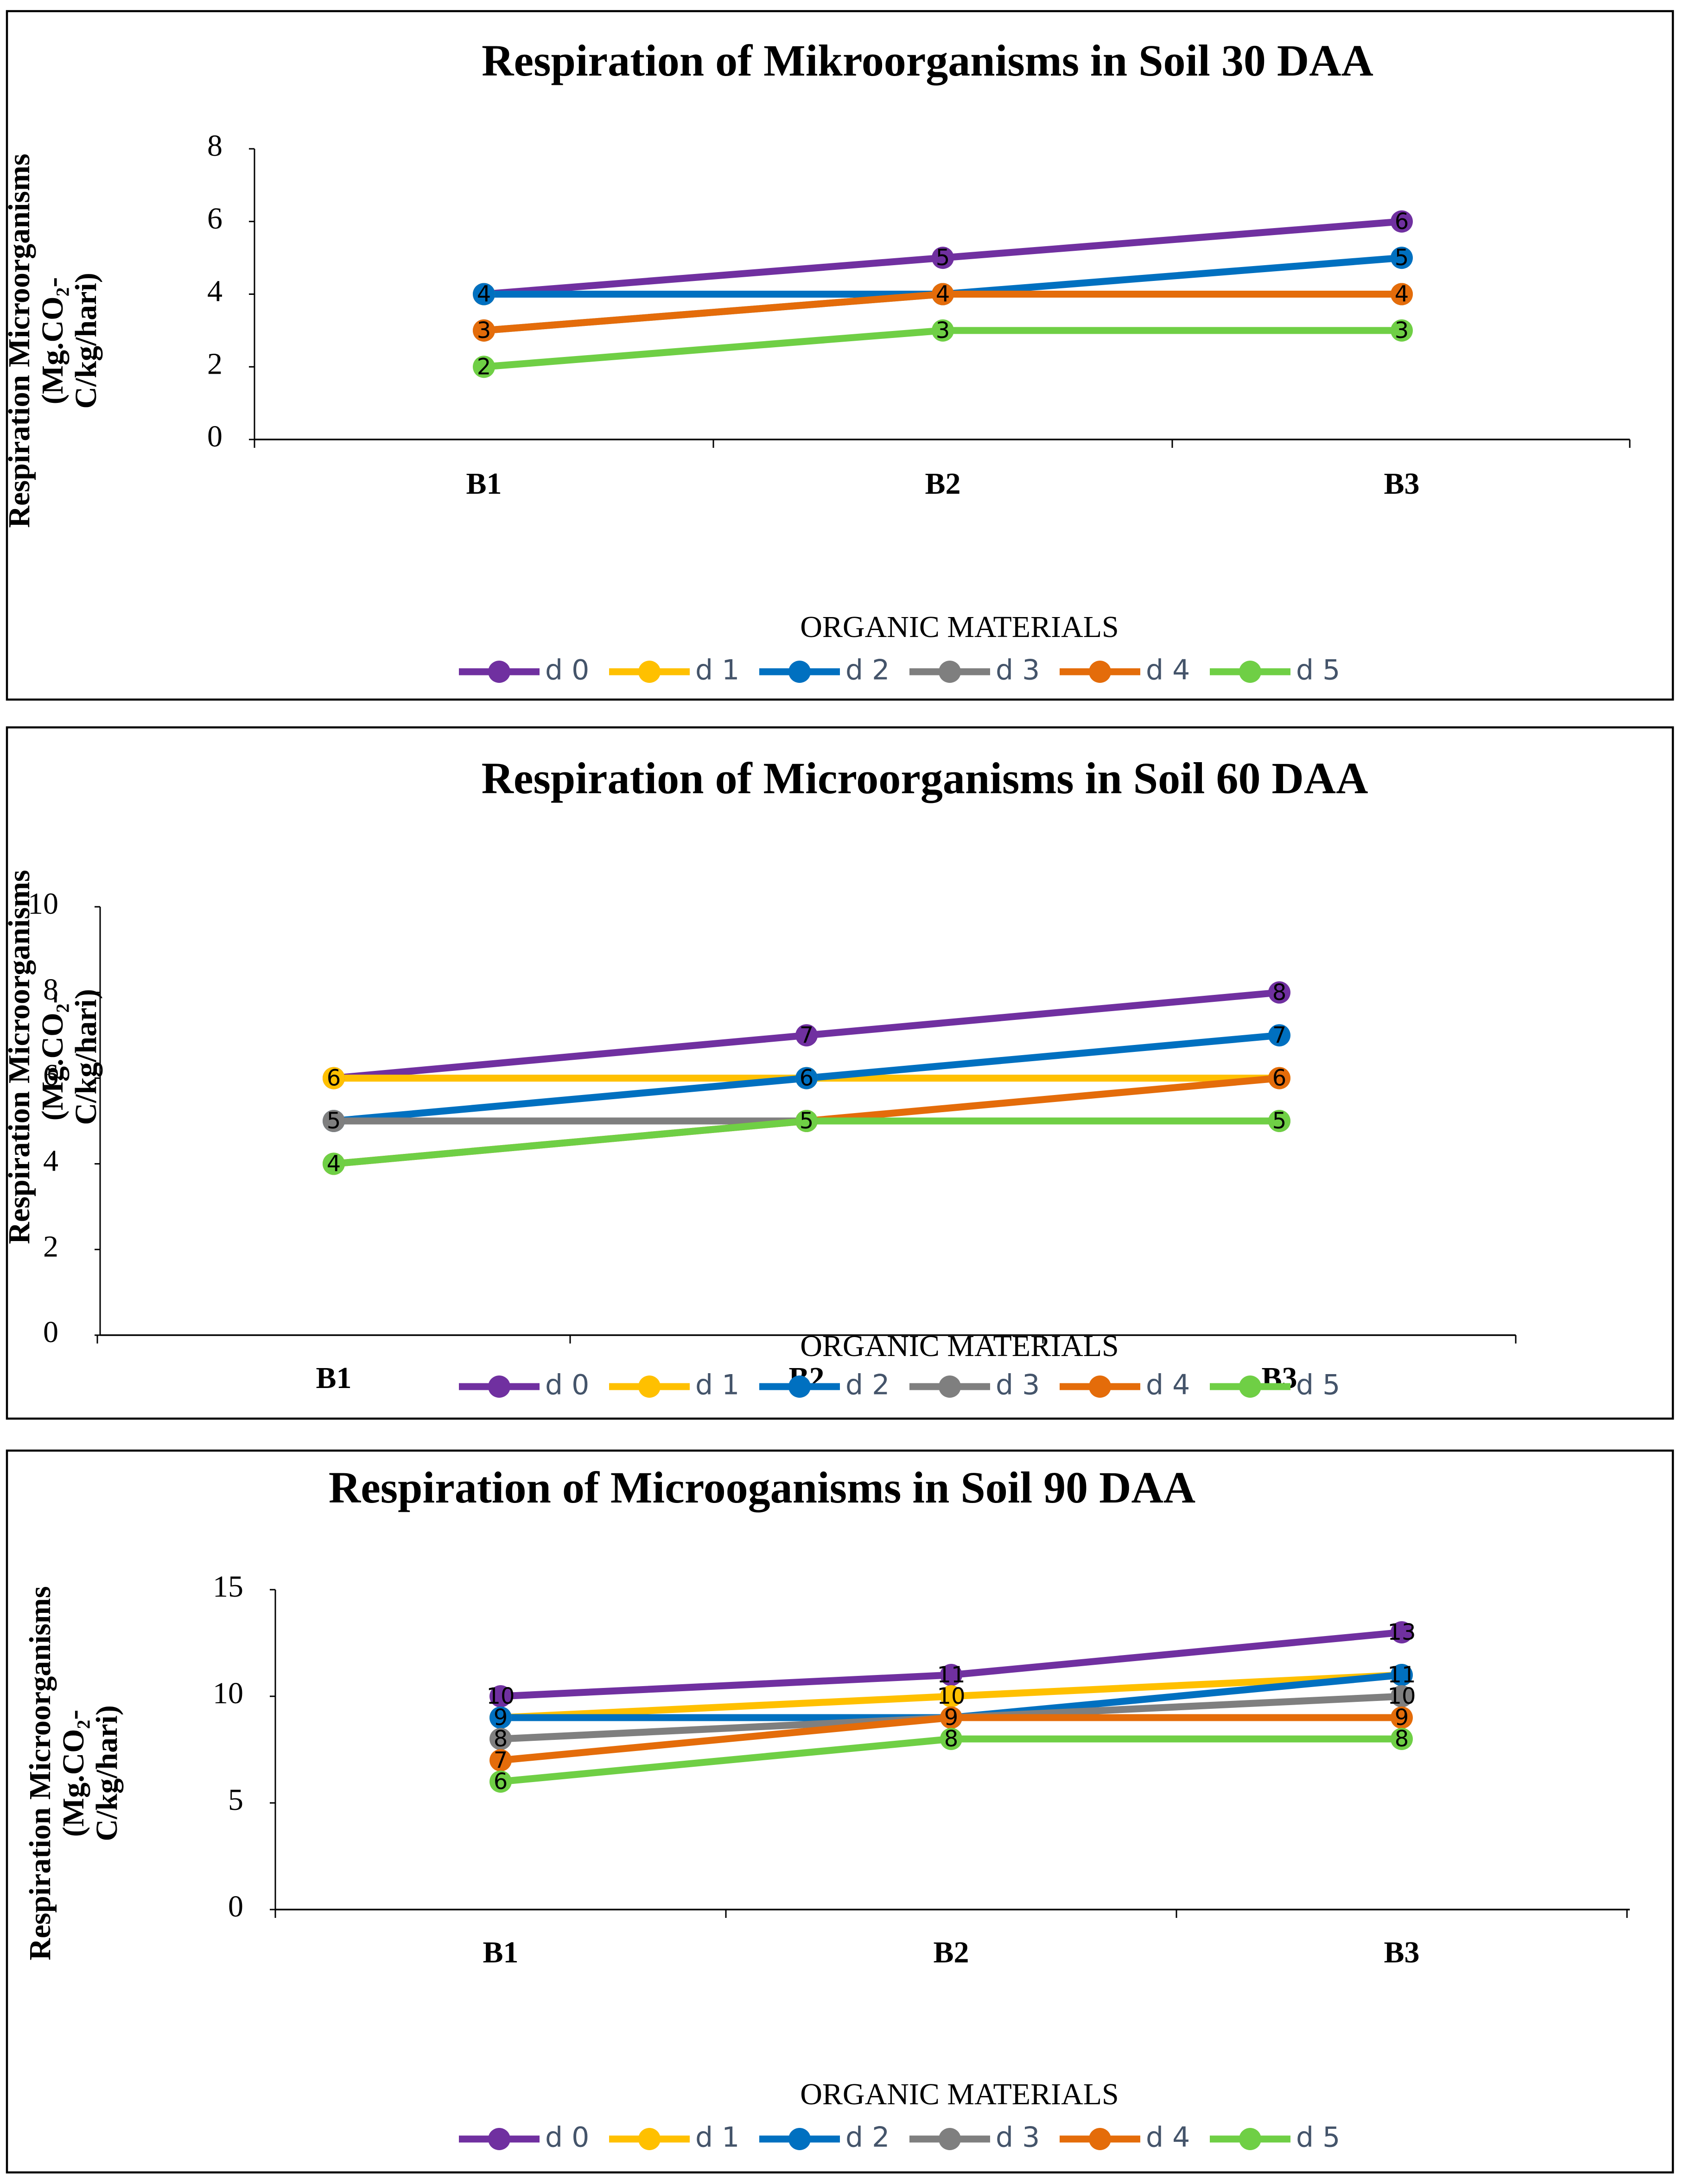 This screenshot has height=2184, width=1684. I want to click on legend-label: d 2, so click(867, 1385).